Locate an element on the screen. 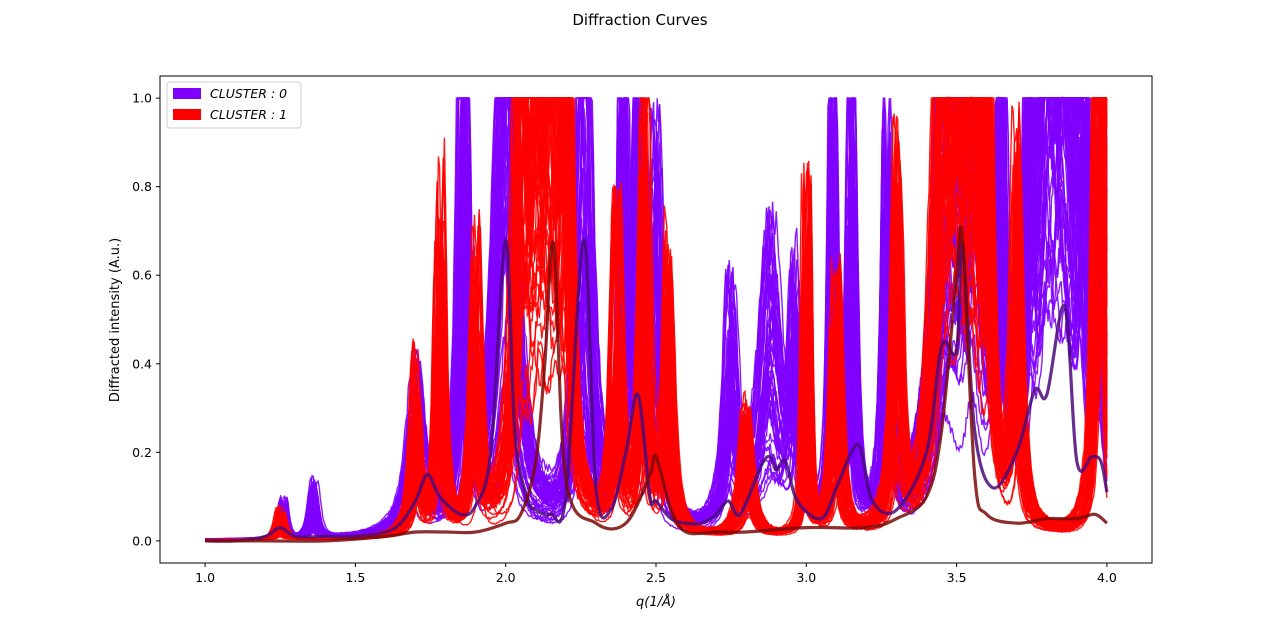  x-axis-label: q(1/Å) is located at coordinates (656, 602).